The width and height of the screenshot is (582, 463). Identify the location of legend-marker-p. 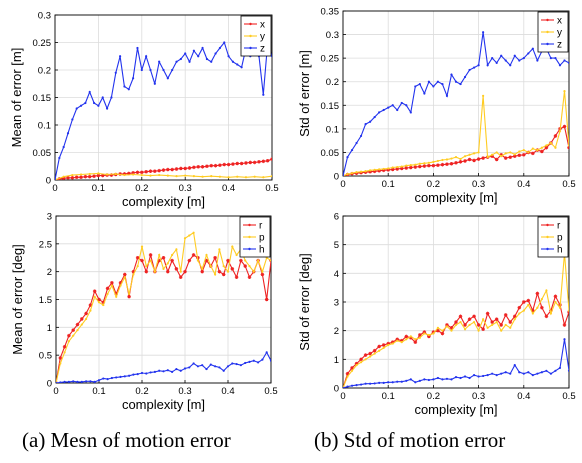
(249, 237).